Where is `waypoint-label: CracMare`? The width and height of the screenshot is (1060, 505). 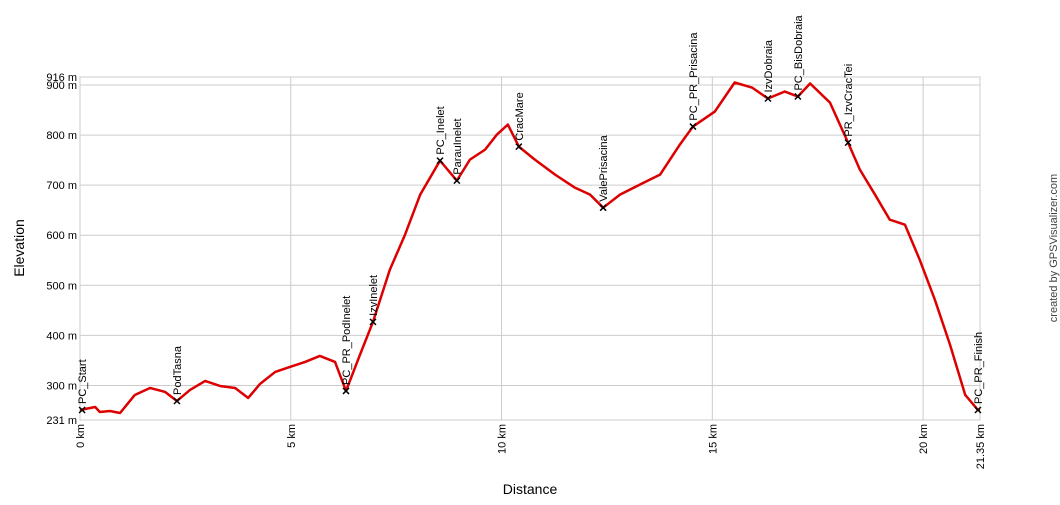 waypoint-label: CracMare is located at coordinates (520, 116).